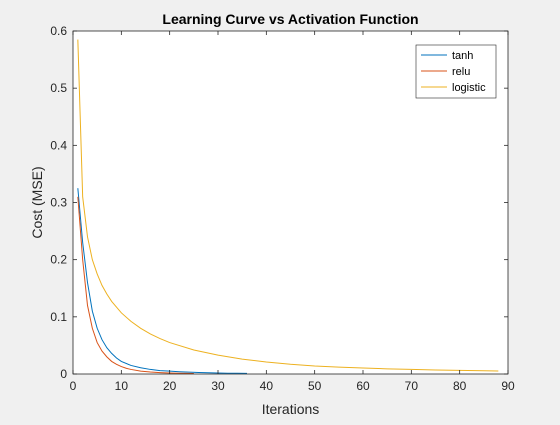  Describe the element at coordinates (63, 374) in the screenshot. I see `y-tick-label: 0` at that location.